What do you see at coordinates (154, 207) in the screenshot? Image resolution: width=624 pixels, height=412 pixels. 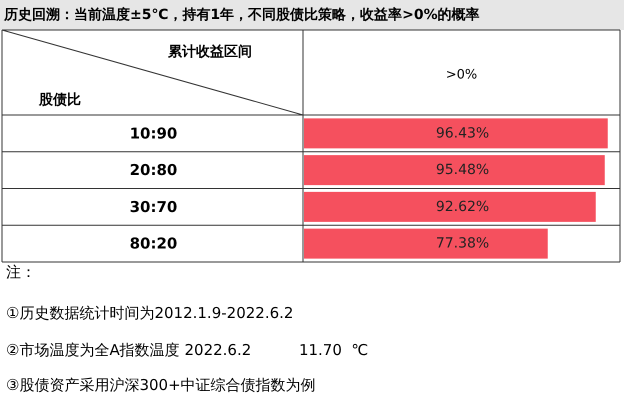 I see `y-tick-label: 30:70` at bounding box center [154, 207].